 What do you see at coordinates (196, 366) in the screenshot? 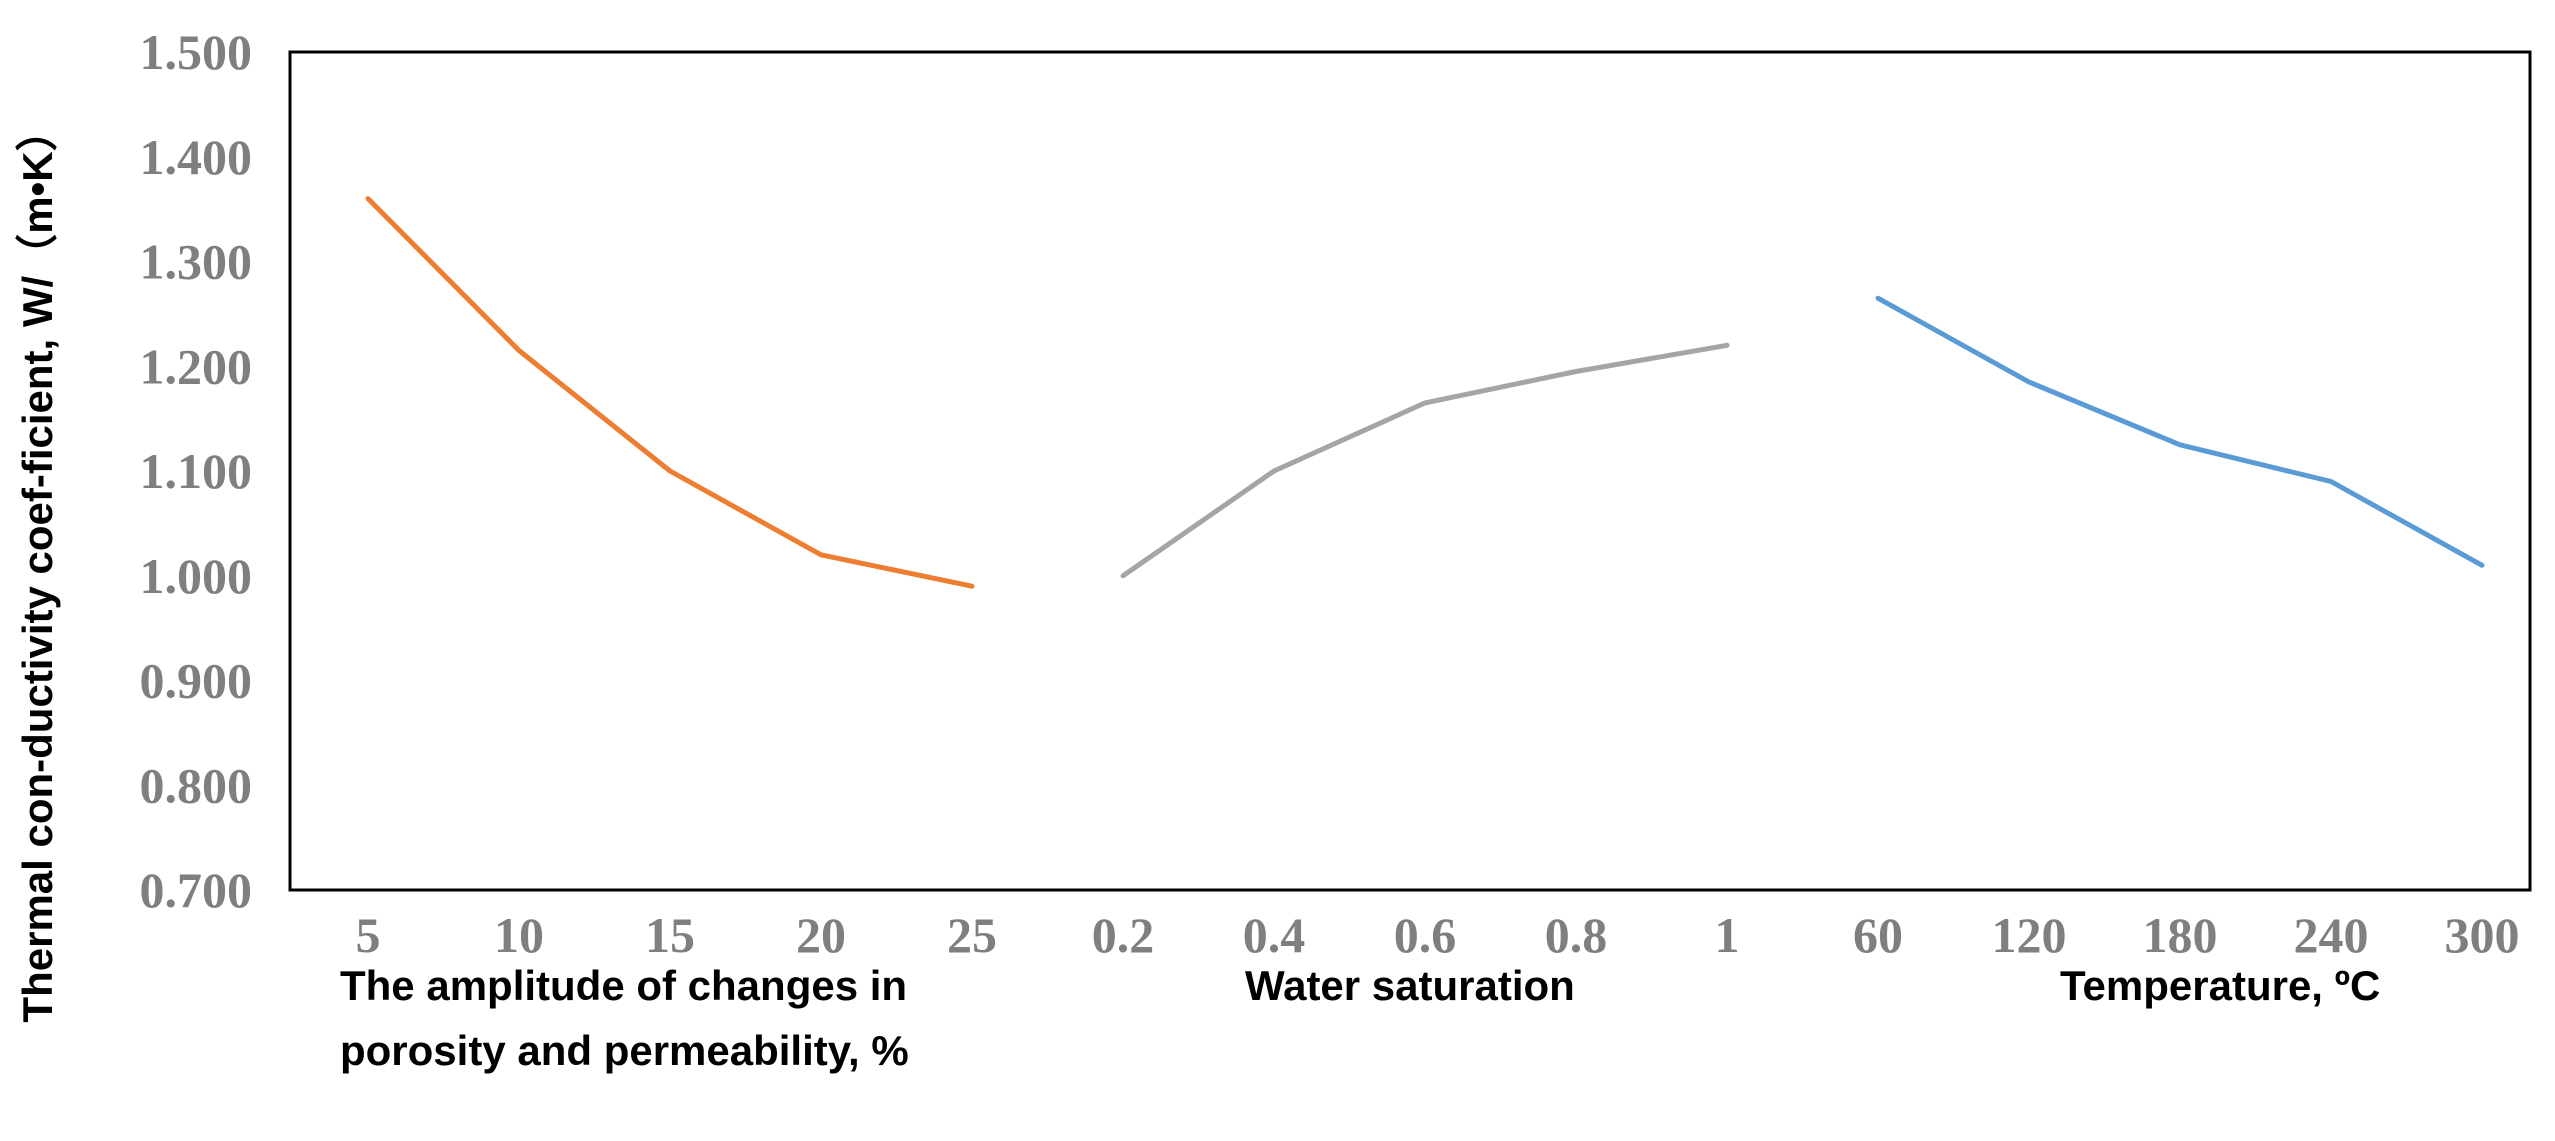
I see `y-tick-label: 1.200` at bounding box center [196, 366].